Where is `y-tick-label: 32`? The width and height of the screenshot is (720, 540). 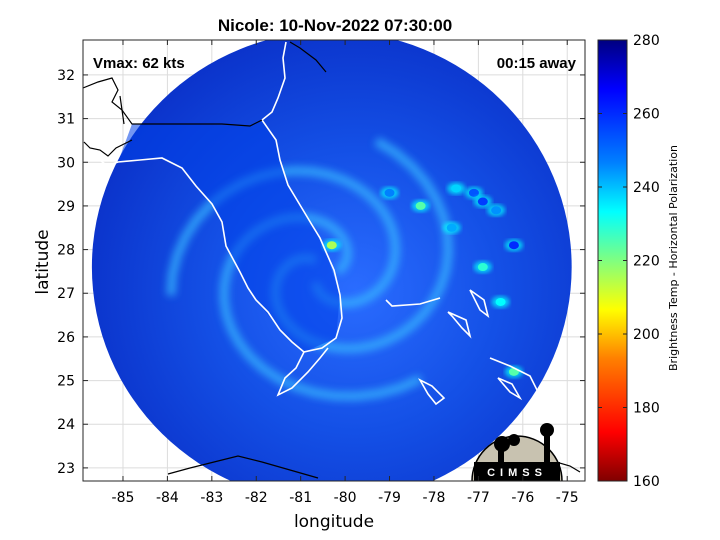
y-tick-label: 32 is located at coordinates (66, 76).